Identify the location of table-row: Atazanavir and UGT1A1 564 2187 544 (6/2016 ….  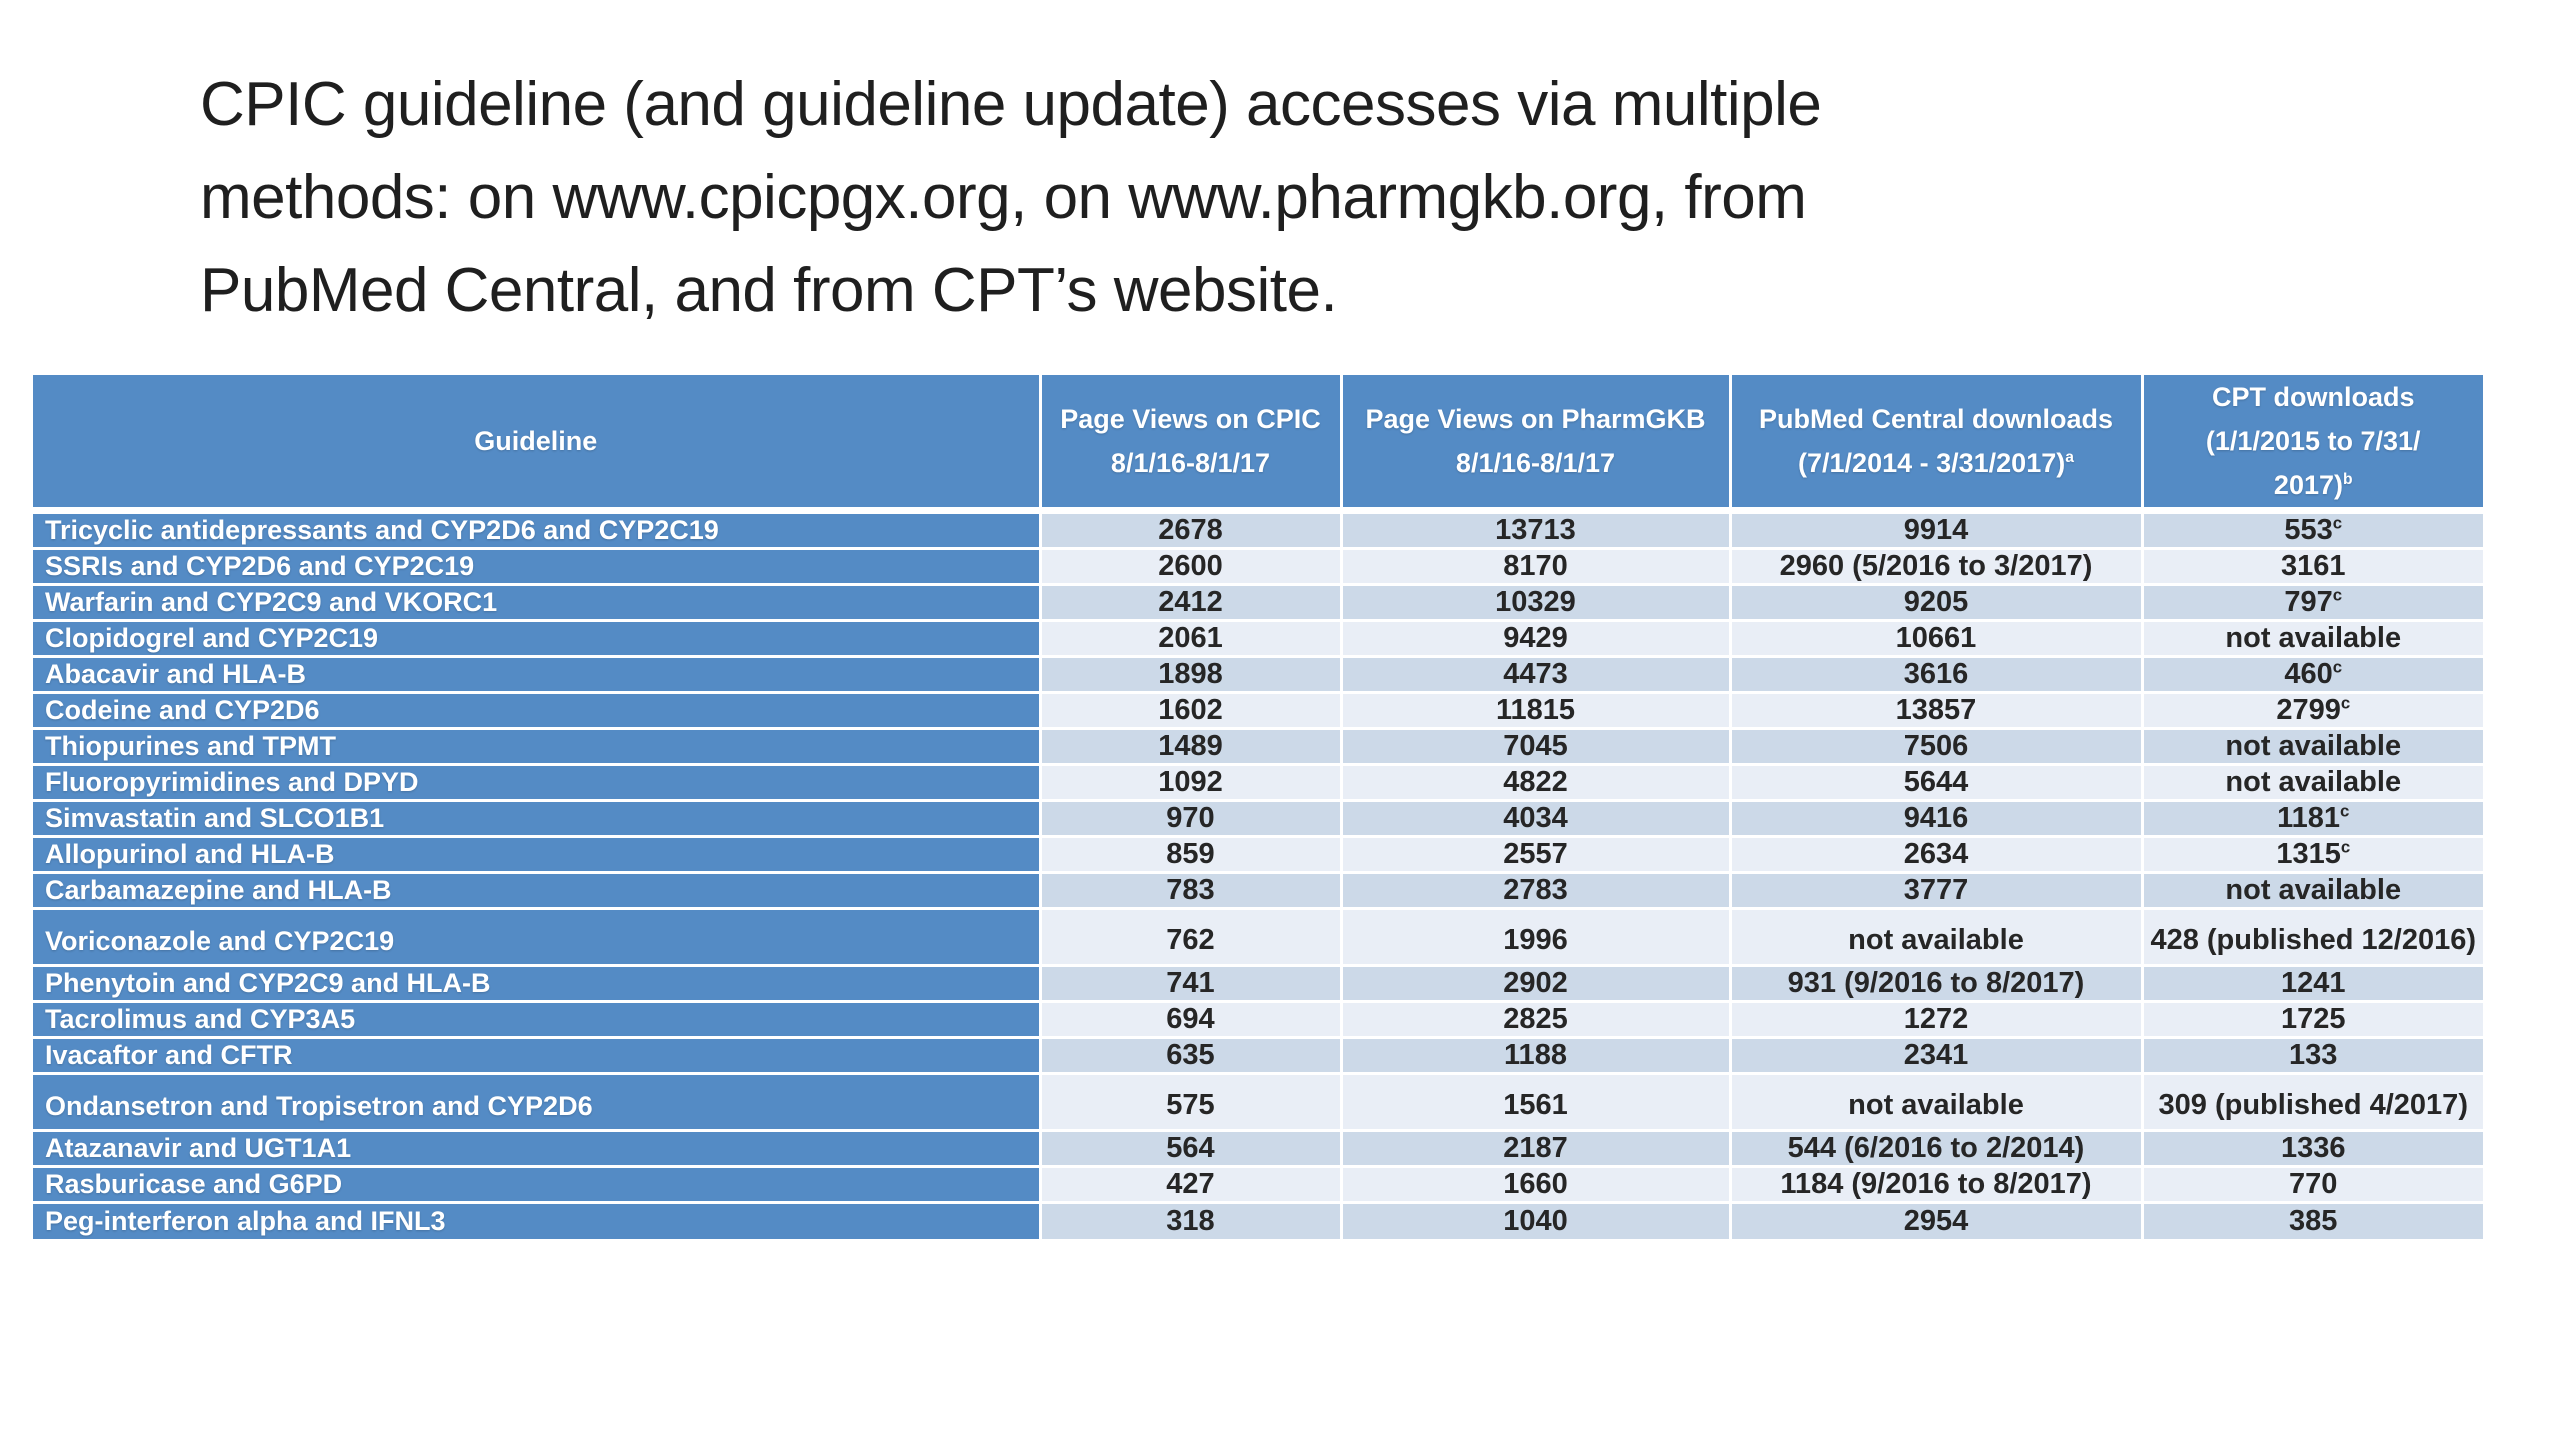
(1258, 1148).